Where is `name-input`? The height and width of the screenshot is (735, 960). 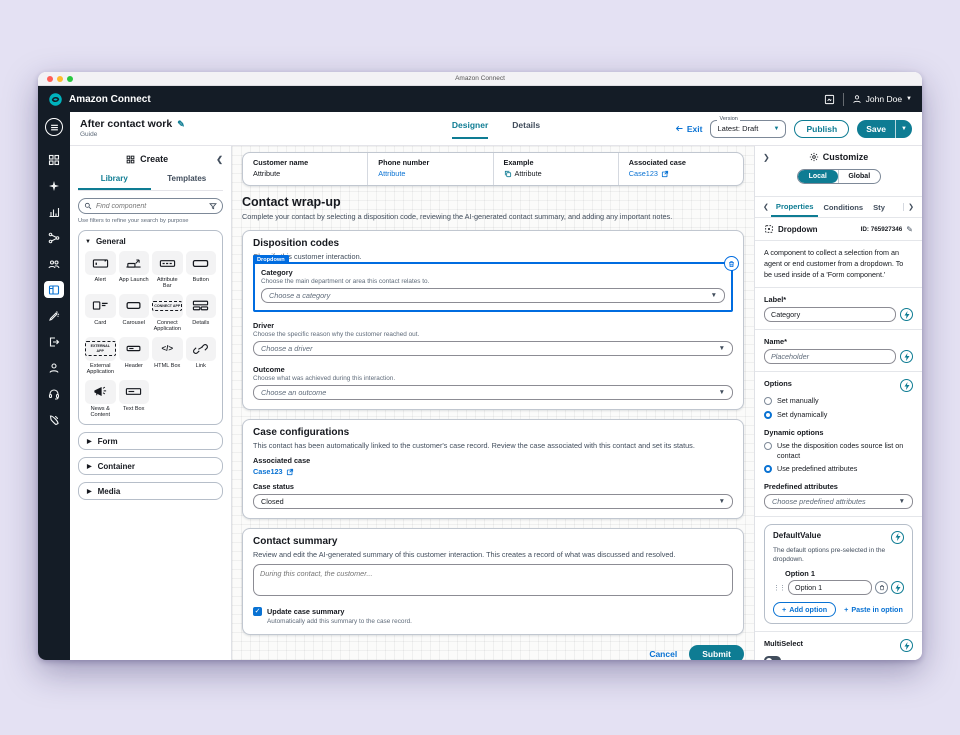 name-input is located at coordinates (830, 357).